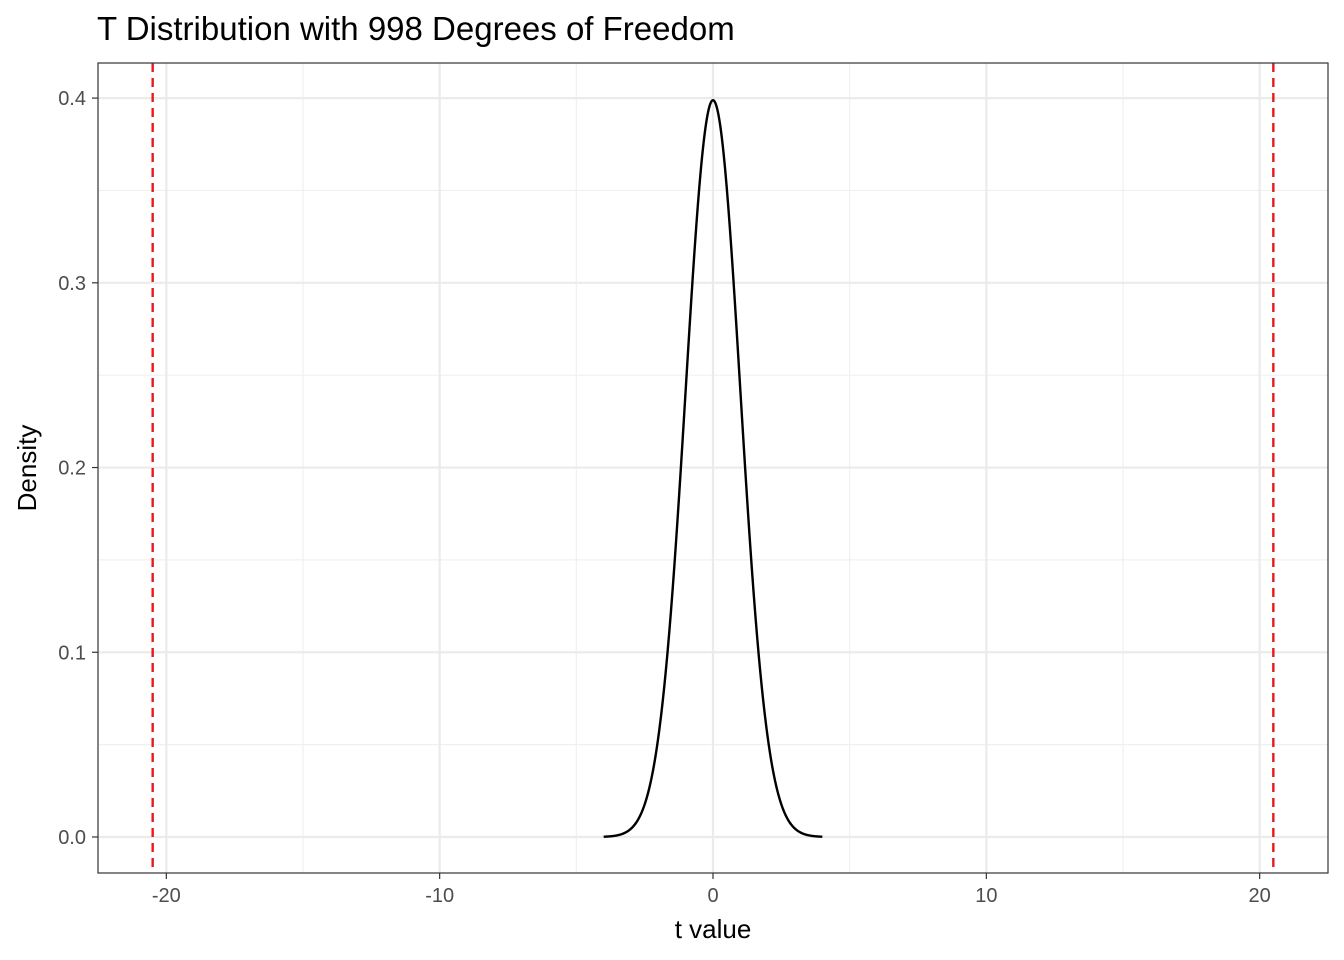  Describe the element at coordinates (27, 468) in the screenshot. I see `y-axis-title: Density` at that location.